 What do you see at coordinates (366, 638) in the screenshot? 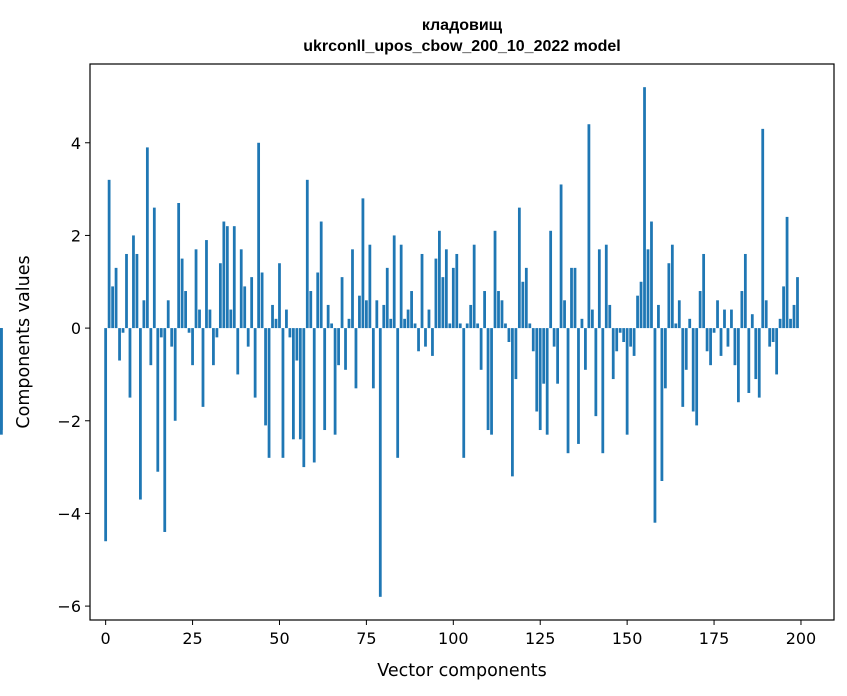
I see `x-tick-label: 75` at bounding box center [366, 638].